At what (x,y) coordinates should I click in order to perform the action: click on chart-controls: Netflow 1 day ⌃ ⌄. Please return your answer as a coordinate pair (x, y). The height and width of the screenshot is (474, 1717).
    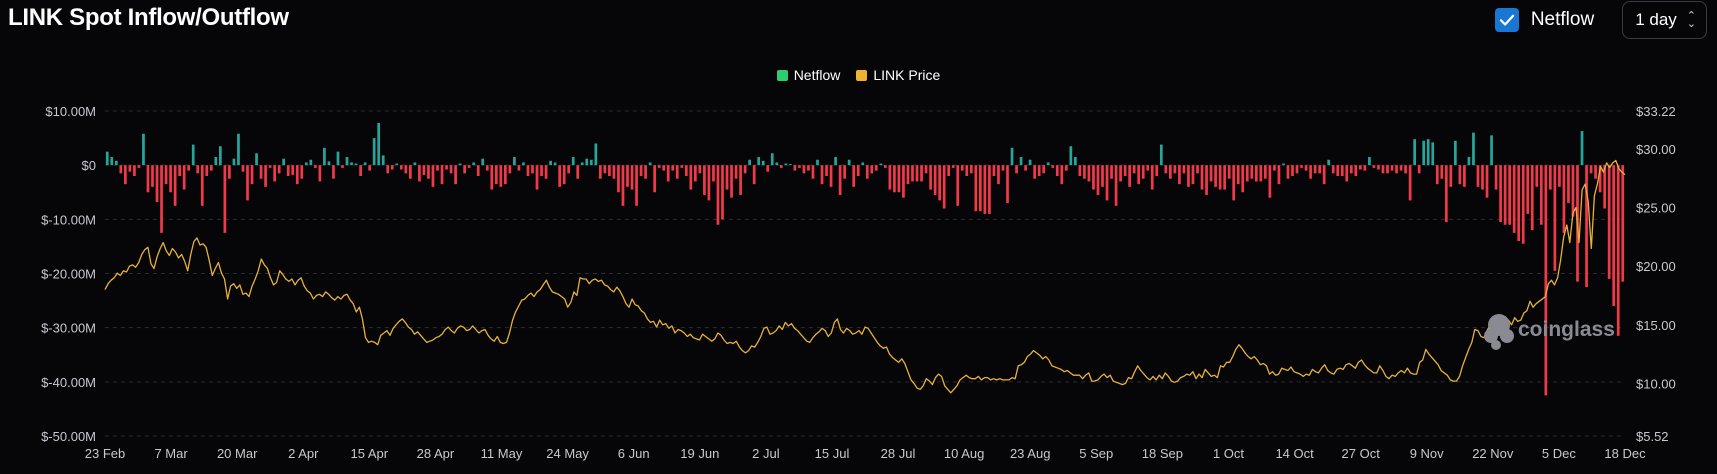
    Looking at the image, I should click on (1600, 20).